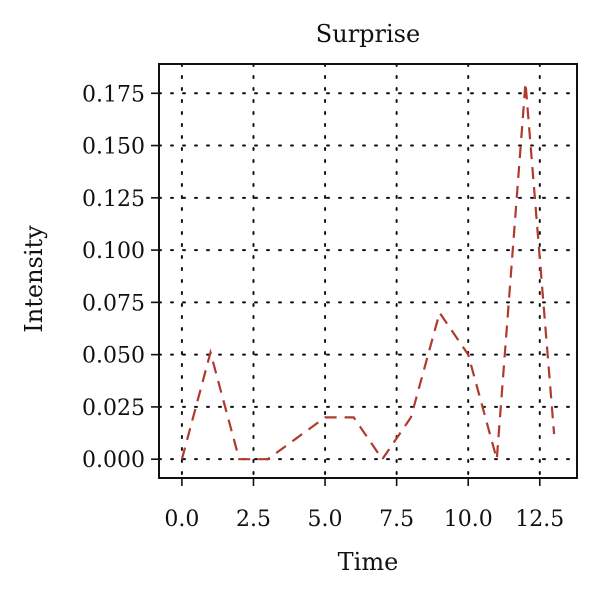  I want to click on chart-title: Surprise, so click(368, 34).